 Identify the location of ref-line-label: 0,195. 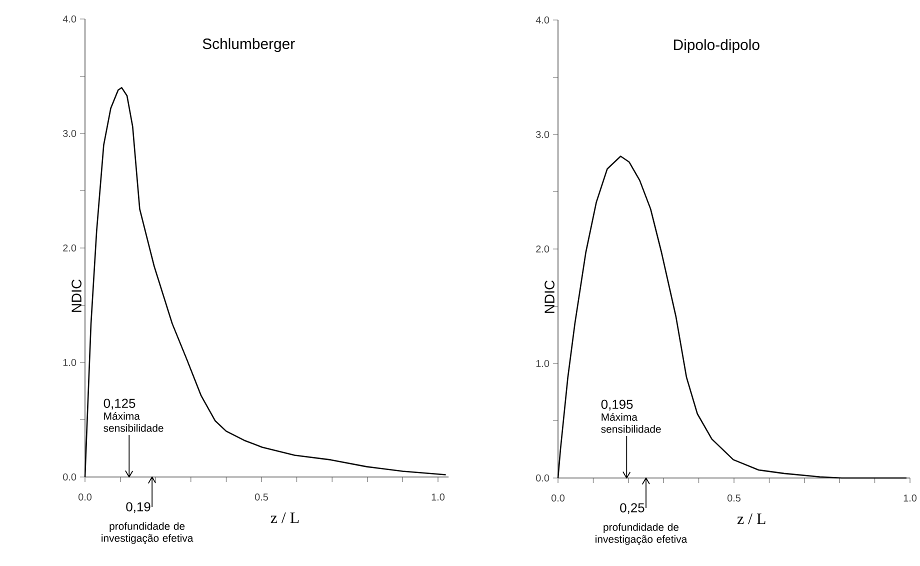
(617, 405).